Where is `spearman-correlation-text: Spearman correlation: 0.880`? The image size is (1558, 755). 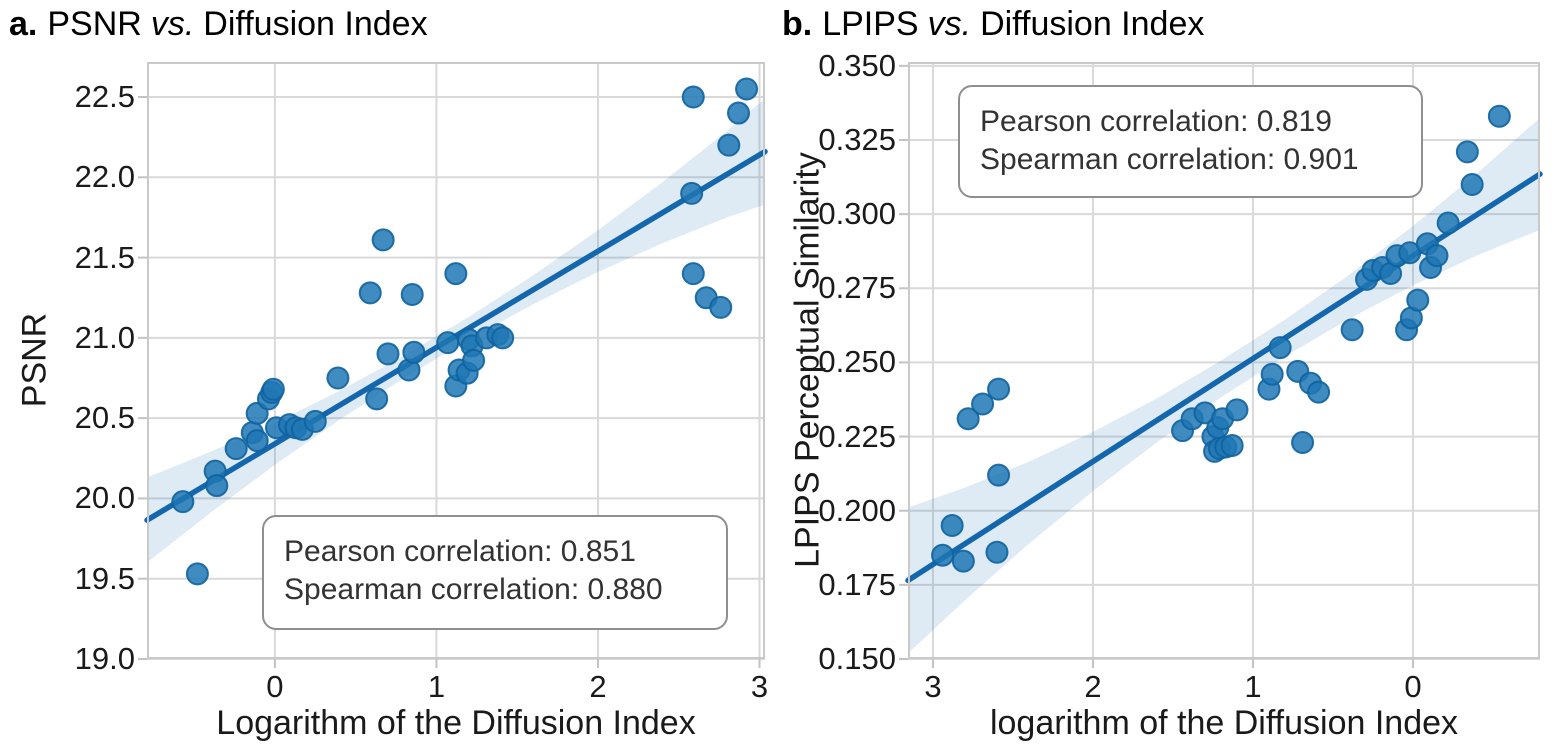
spearman-correlation-text: Spearman correlation: 0.880 is located at coordinates (473, 589).